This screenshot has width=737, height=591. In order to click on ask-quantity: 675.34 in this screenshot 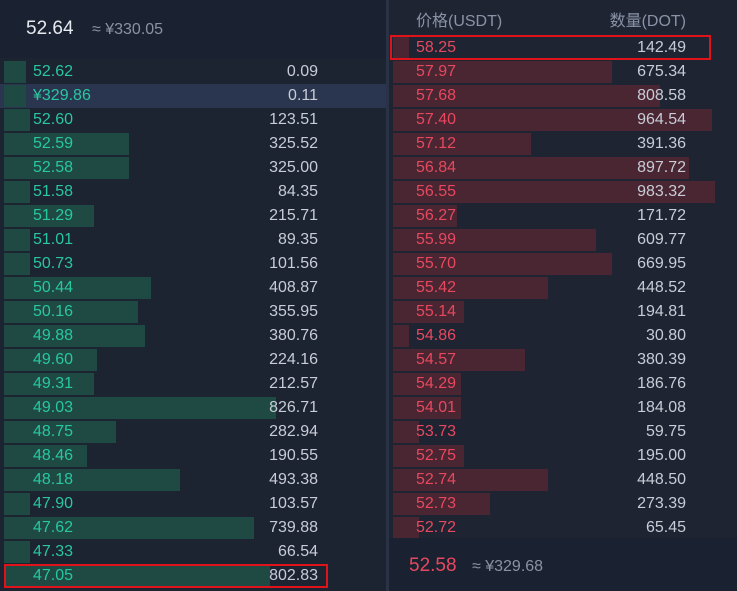, I will do `click(661, 71)`.